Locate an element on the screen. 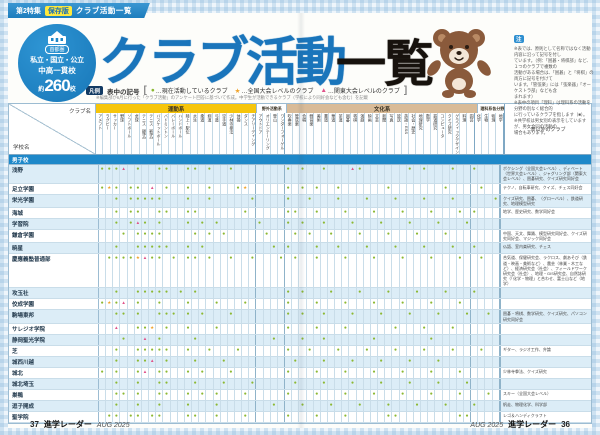 The width and height of the screenshot is (600, 435). national-level-star: ★ is located at coordinates (109, 303).